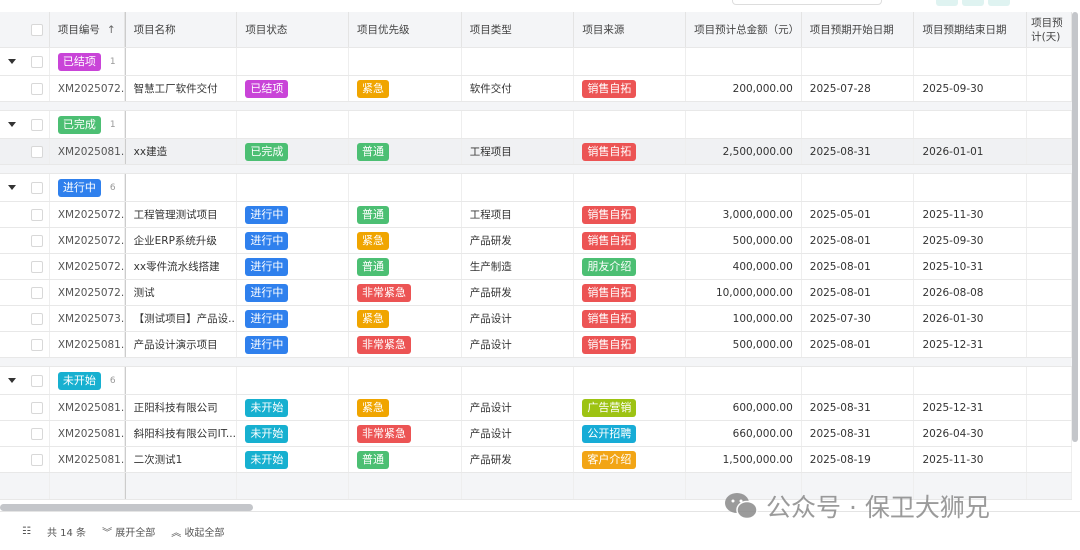 This screenshot has height=550, width=1080. I want to click on group-tag: 已完成, so click(79, 124).